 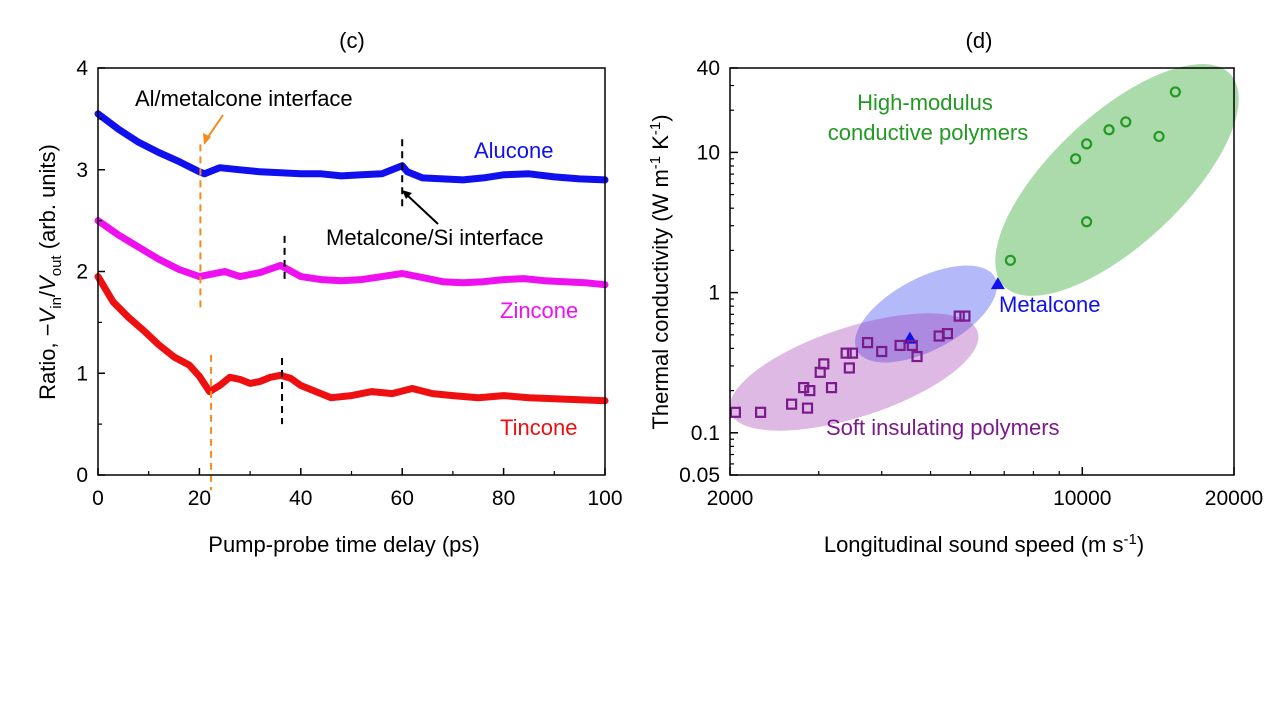 I want to click on panel-c-y-ticks: 0 1 2 3 4, so click(x=90, y=272).